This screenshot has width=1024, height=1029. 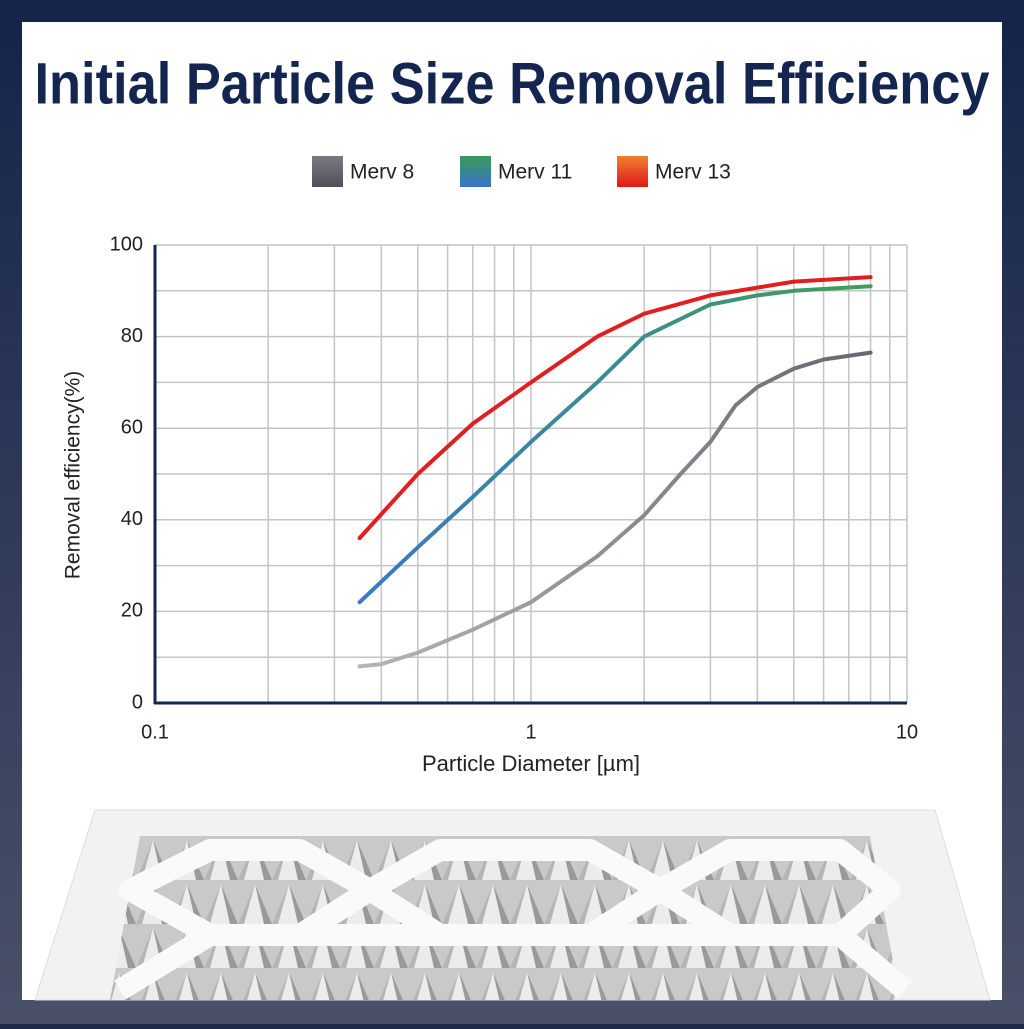 What do you see at coordinates (132, 427) in the screenshot?
I see `y-tick-label: 60` at bounding box center [132, 427].